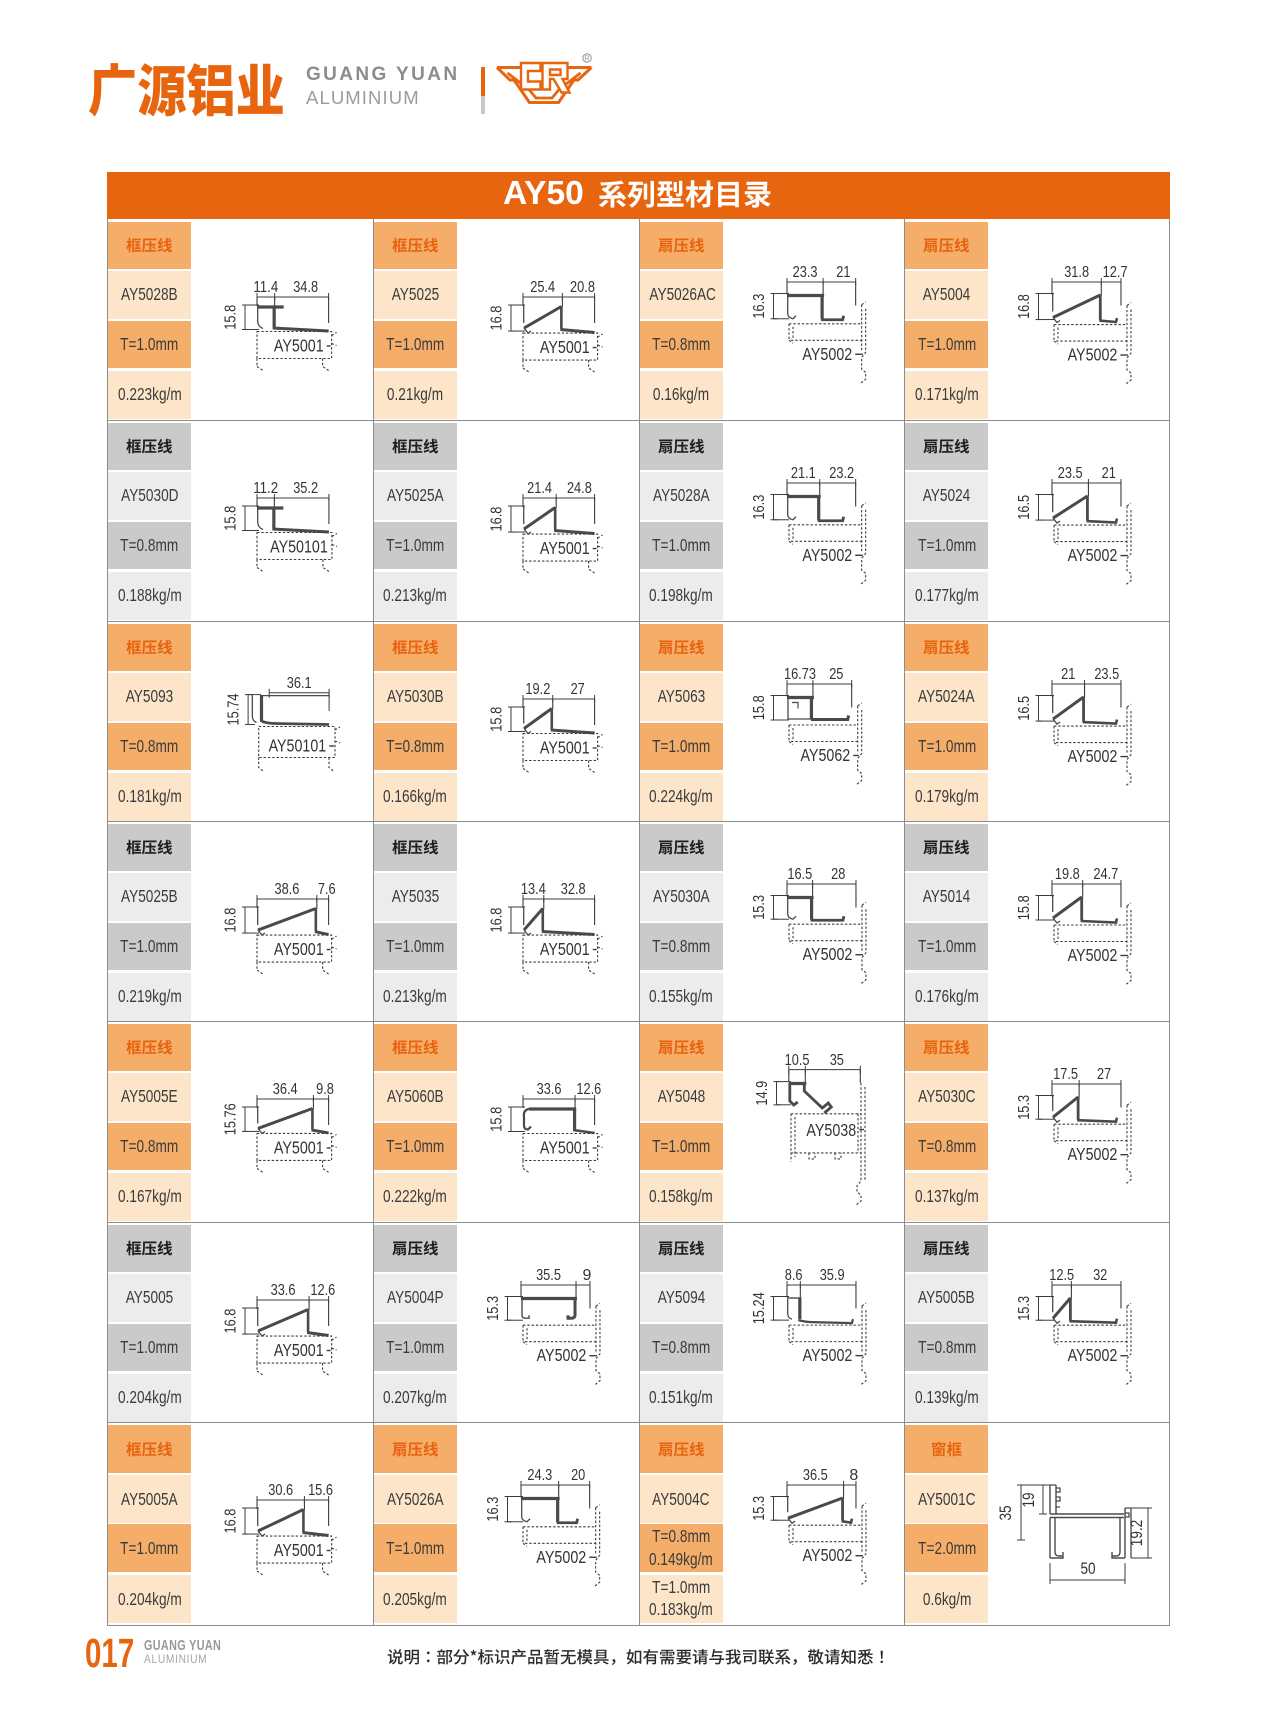 The image size is (1277, 1721). I want to click on svg-text: 30.6, so click(280, 1490).